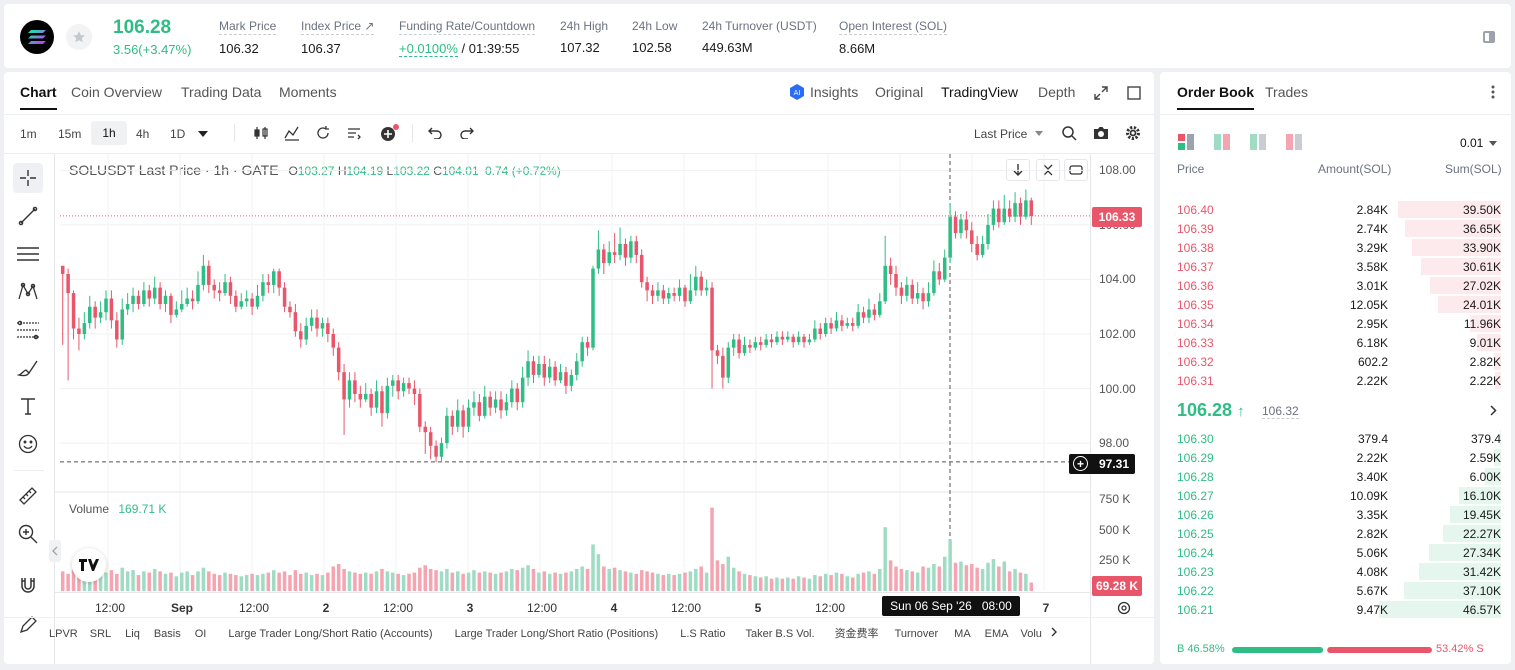 Image resolution: width=1515 pixels, height=670 pixels. I want to click on indicator-item: EMA, so click(996, 634).